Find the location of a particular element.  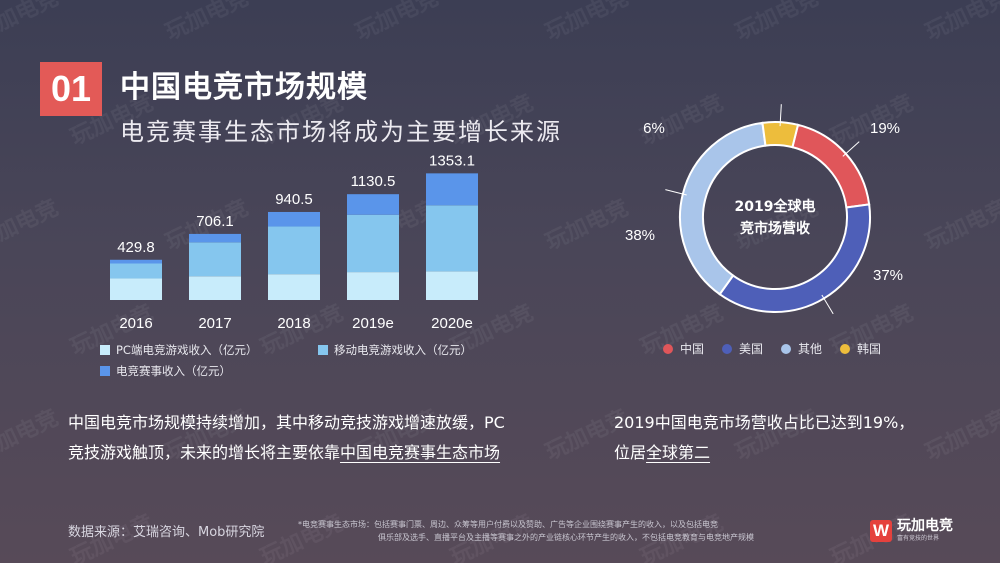

data-source: 数据来源：艾瑞咨询、Mob研究院 is located at coordinates (166, 532).